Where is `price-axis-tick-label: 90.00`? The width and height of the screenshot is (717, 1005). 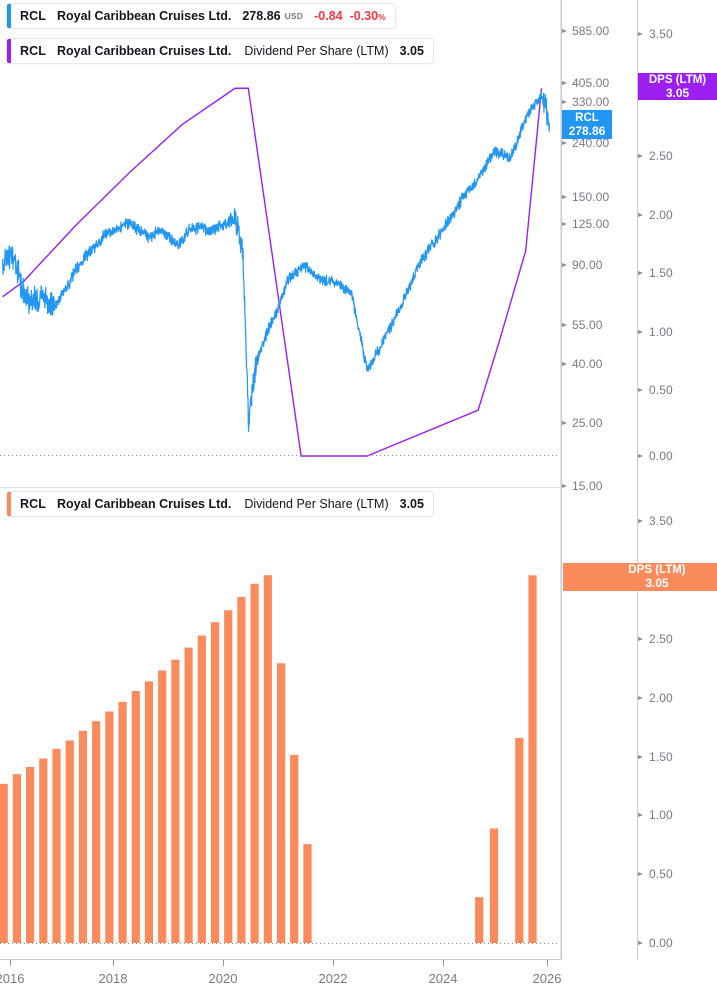
price-axis-tick-label: 90.00 is located at coordinates (587, 265).